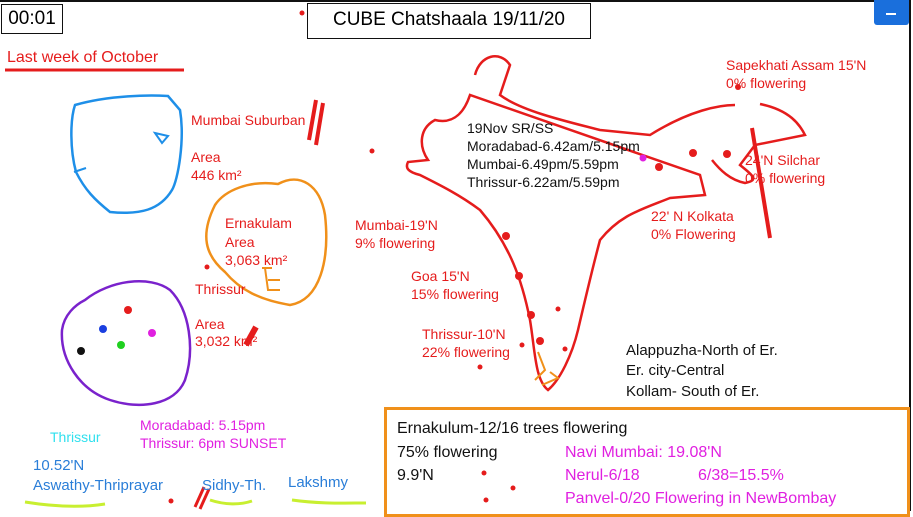 The image size is (913, 517). I want to click on goa-flowering: 15% flowering, so click(455, 294).